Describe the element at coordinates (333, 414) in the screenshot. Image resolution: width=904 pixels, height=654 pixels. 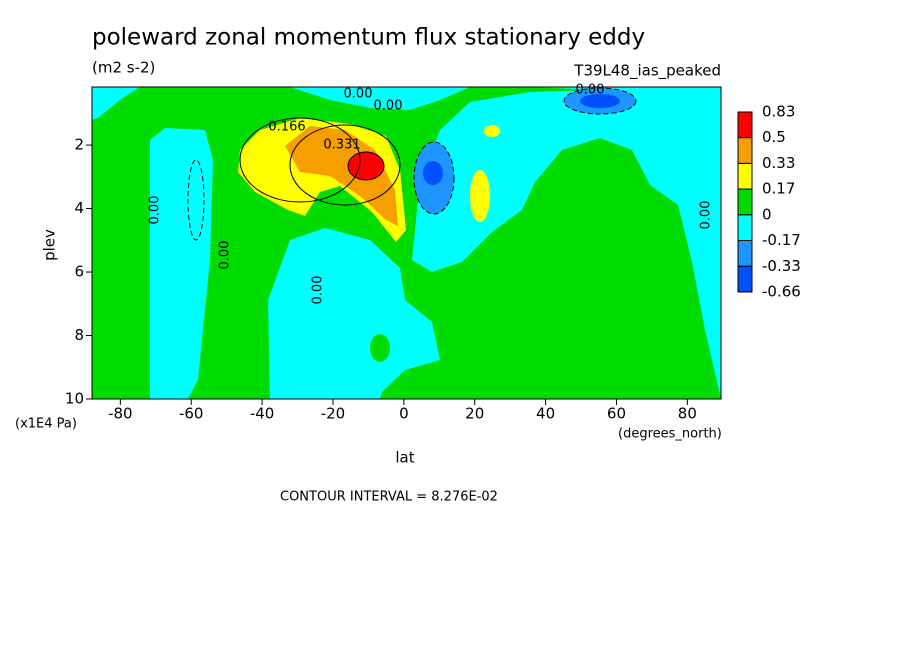
I see `x-tick-label: -20` at that location.